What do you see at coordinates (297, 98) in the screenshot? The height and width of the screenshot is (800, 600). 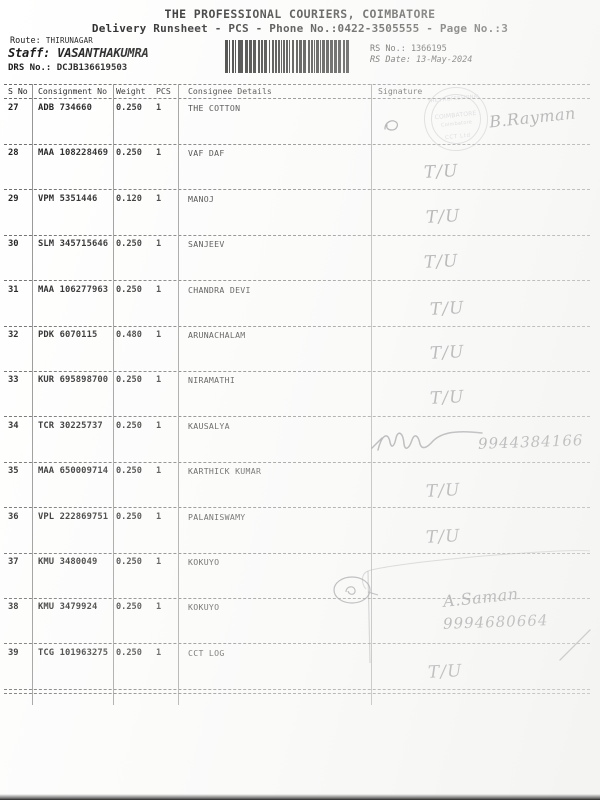 I see `header-separator-rule` at bounding box center [297, 98].